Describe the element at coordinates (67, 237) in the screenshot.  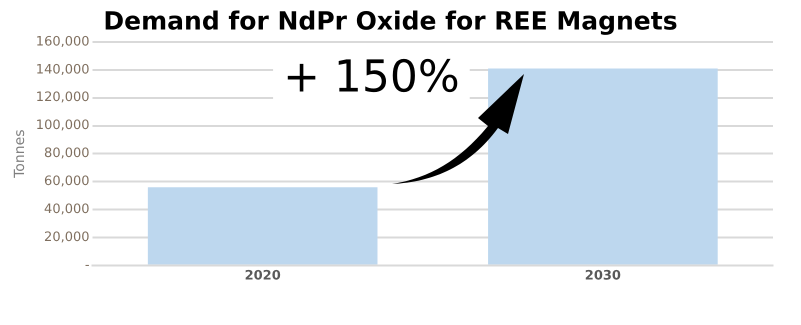
I see `y-tick-label: 20,000` at that location.